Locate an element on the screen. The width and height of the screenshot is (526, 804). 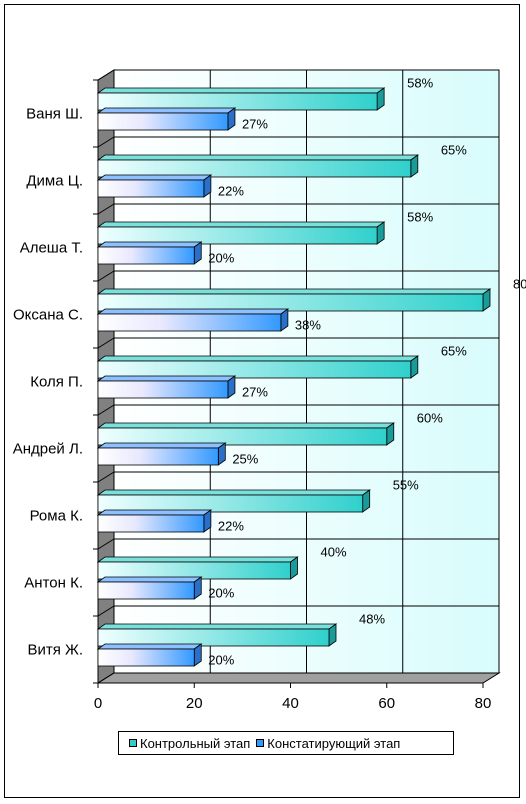
category-label: Дима Ц. is located at coordinates (54, 181).